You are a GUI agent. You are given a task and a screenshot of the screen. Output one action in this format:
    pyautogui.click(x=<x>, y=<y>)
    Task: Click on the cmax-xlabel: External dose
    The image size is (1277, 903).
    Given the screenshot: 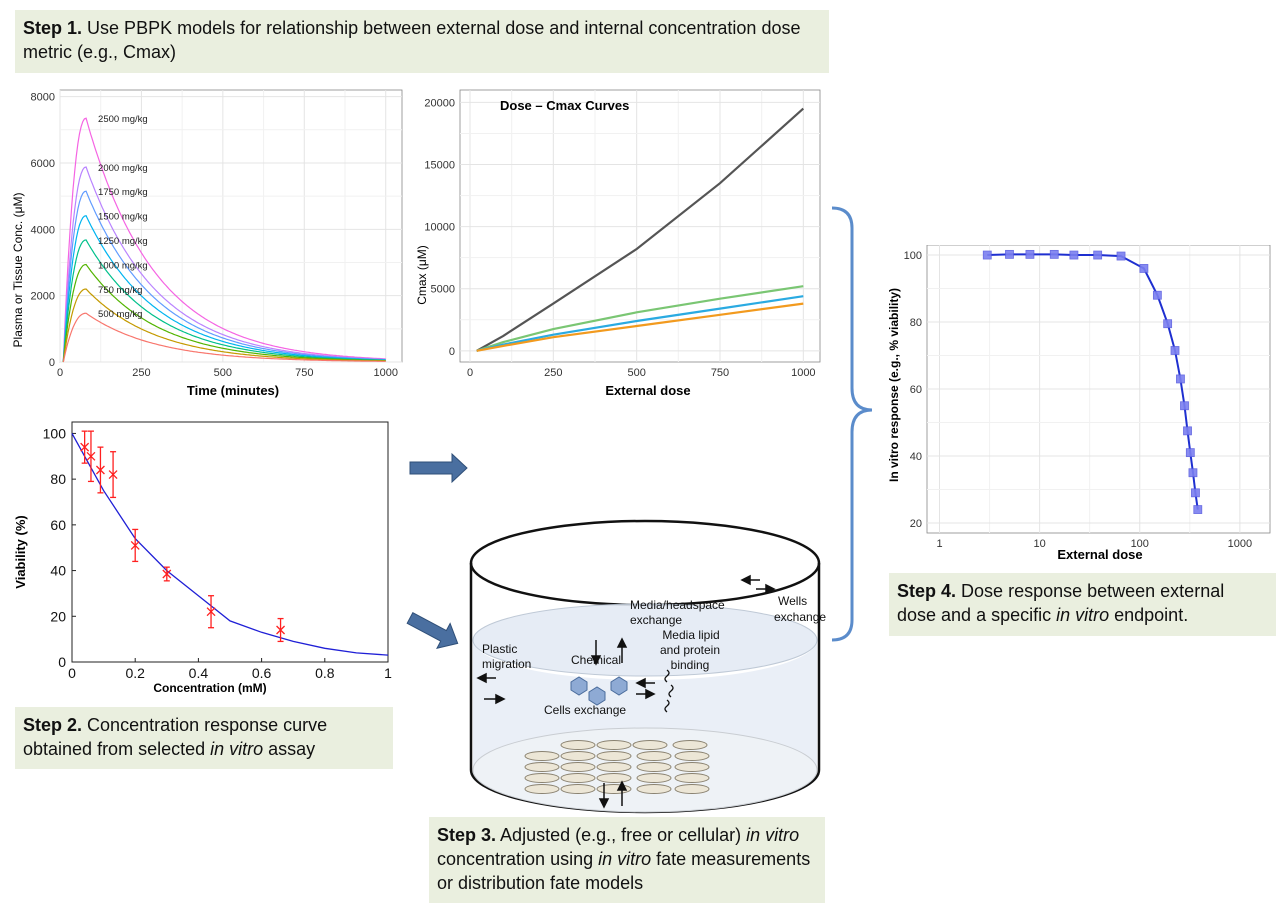 What is the action you would take?
    pyautogui.click(x=647, y=390)
    